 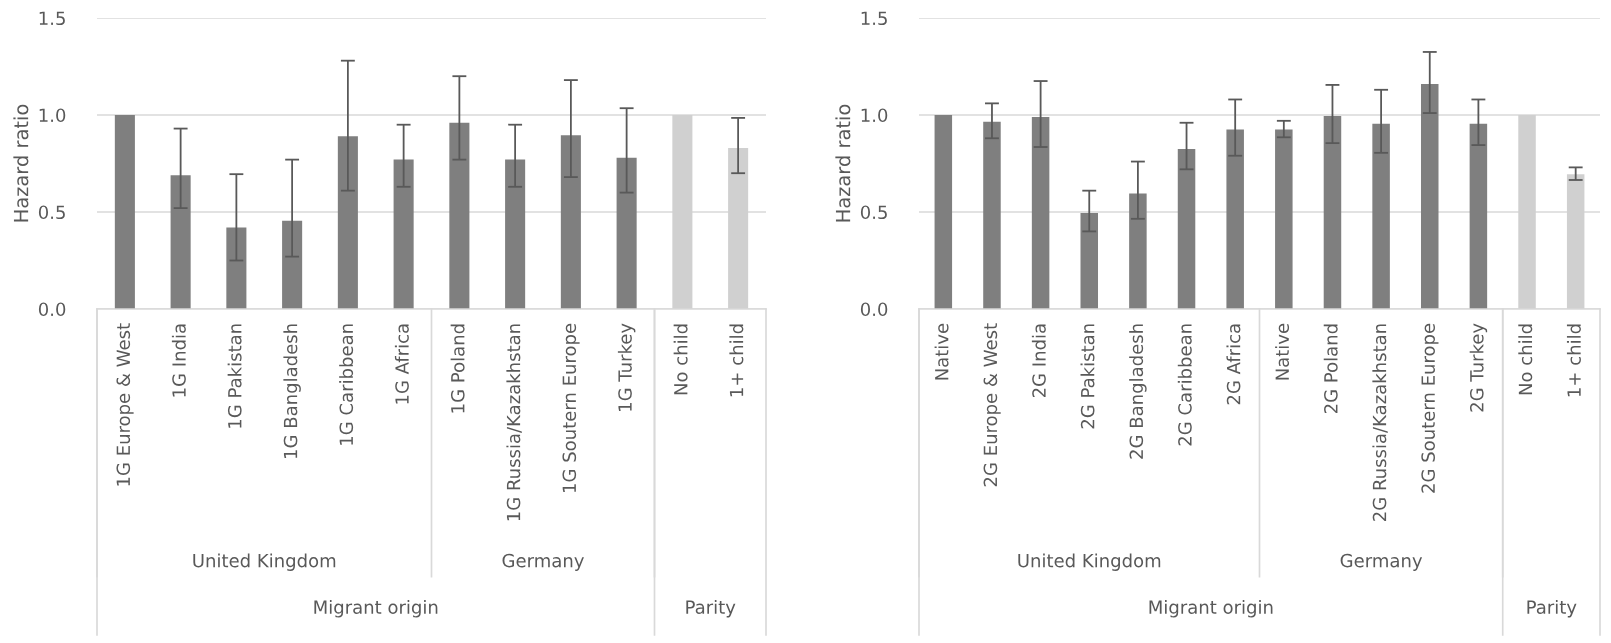 What do you see at coordinates (1138, 391) in the screenshot?
I see `x-tick-label: 2G Bangladesh` at bounding box center [1138, 391].